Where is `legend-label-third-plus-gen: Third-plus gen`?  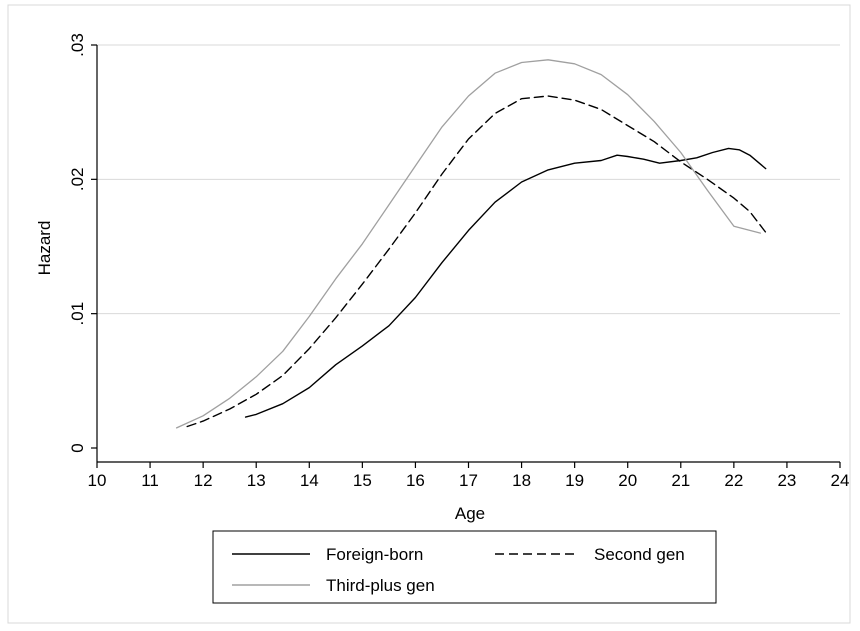
legend-label-third-plus-gen: Third-plus gen is located at coordinates (380, 585).